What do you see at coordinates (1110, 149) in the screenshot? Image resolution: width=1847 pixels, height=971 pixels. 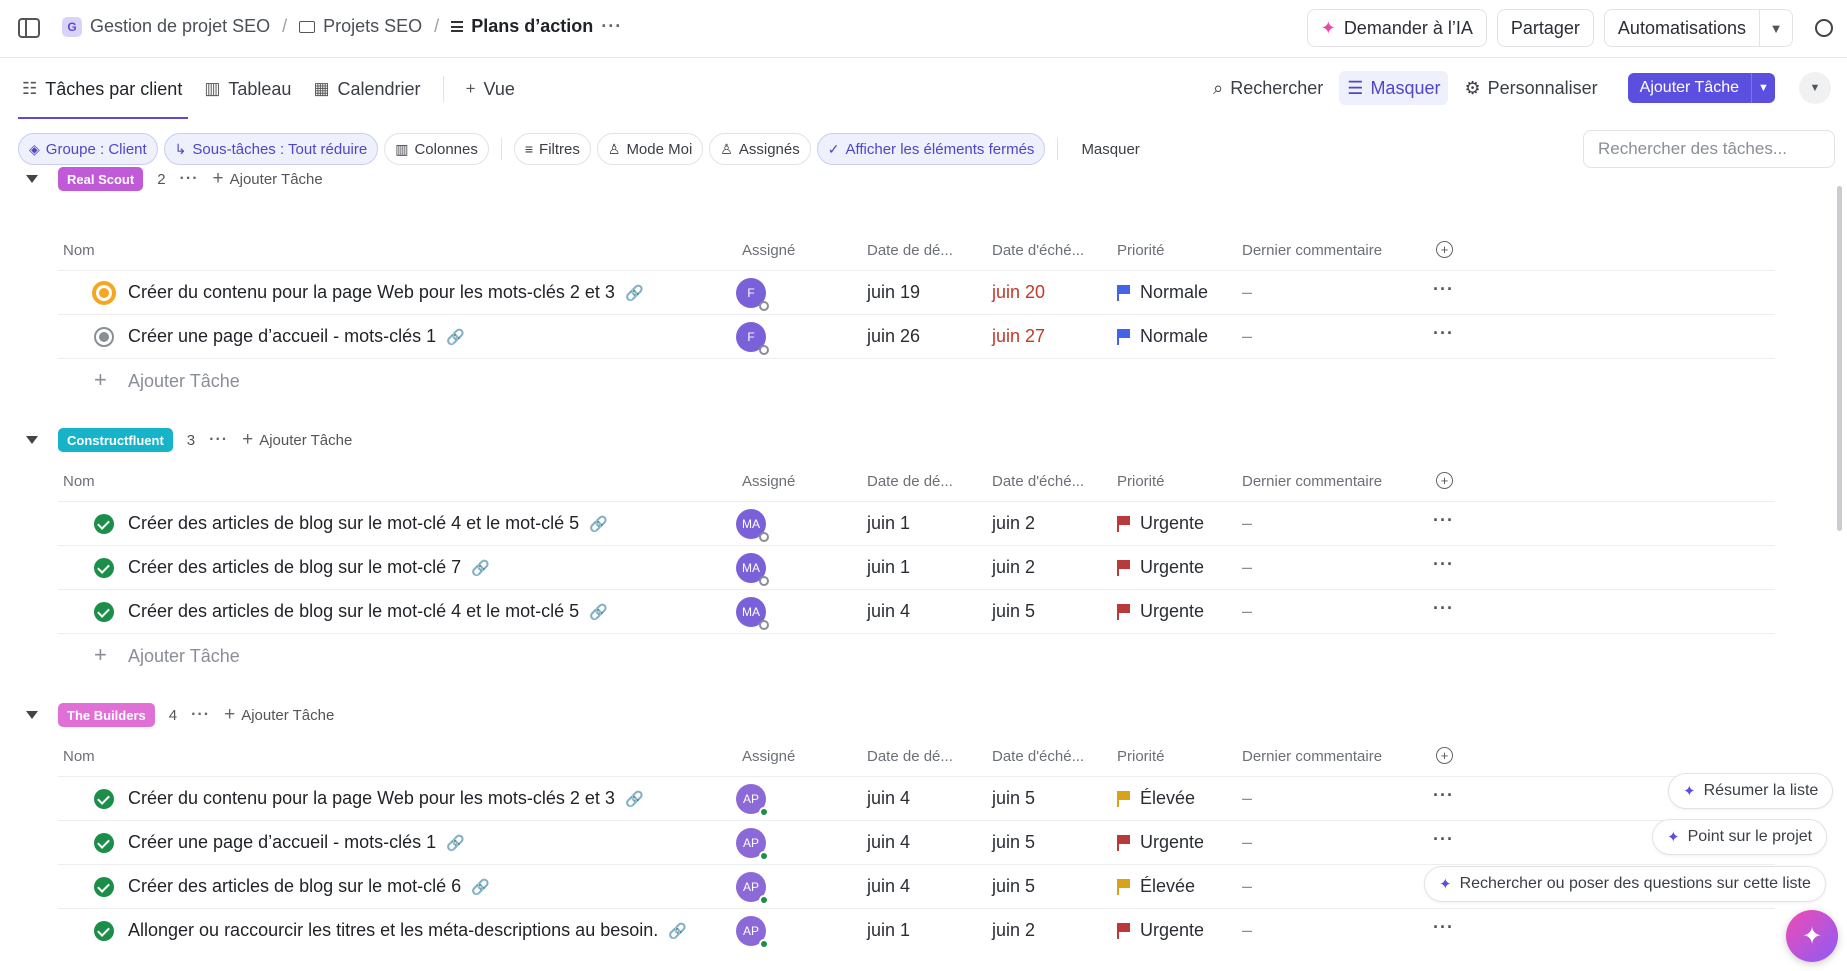 I see `hide-chip: Masquer` at bounding box center [1110, 149].